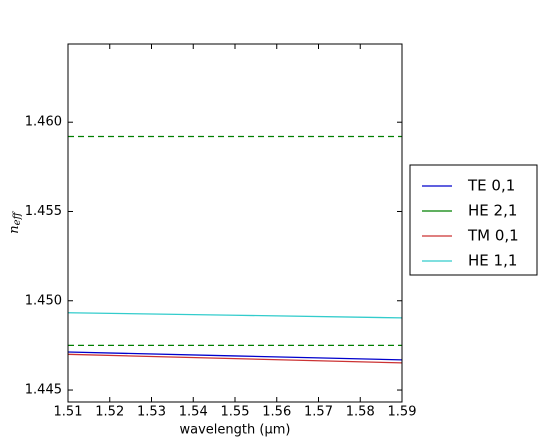 The height and width of the screenshot is (446, 540). I want to click on legend-box, so click(473, 220).